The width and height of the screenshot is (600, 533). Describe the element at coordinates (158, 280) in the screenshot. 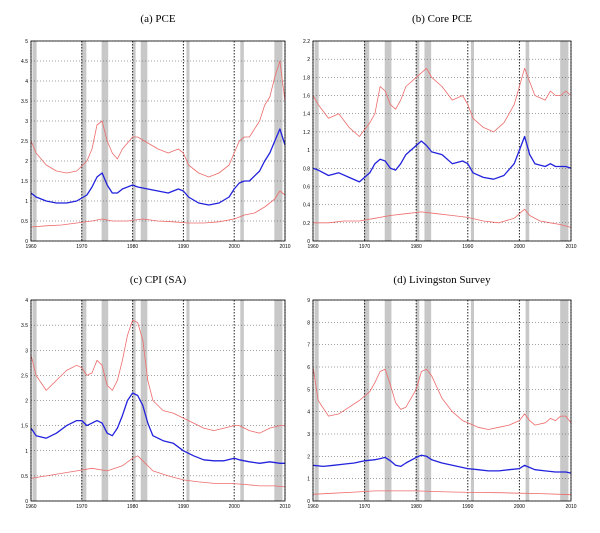

I see `panel-title: (c) CPI (SA)` at that location.